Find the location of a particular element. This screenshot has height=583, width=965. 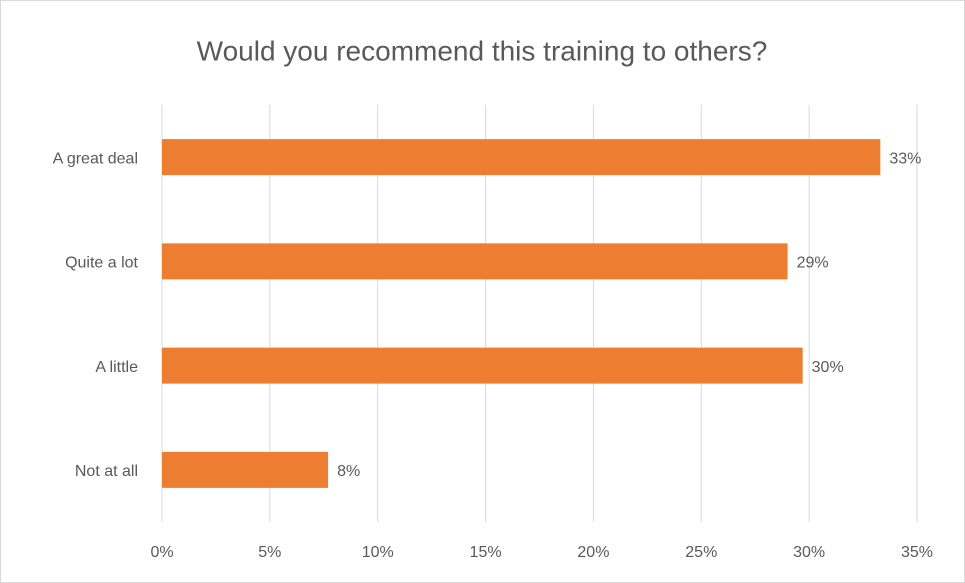

x-tick-label: 15% is located at coordinates (486, 552).